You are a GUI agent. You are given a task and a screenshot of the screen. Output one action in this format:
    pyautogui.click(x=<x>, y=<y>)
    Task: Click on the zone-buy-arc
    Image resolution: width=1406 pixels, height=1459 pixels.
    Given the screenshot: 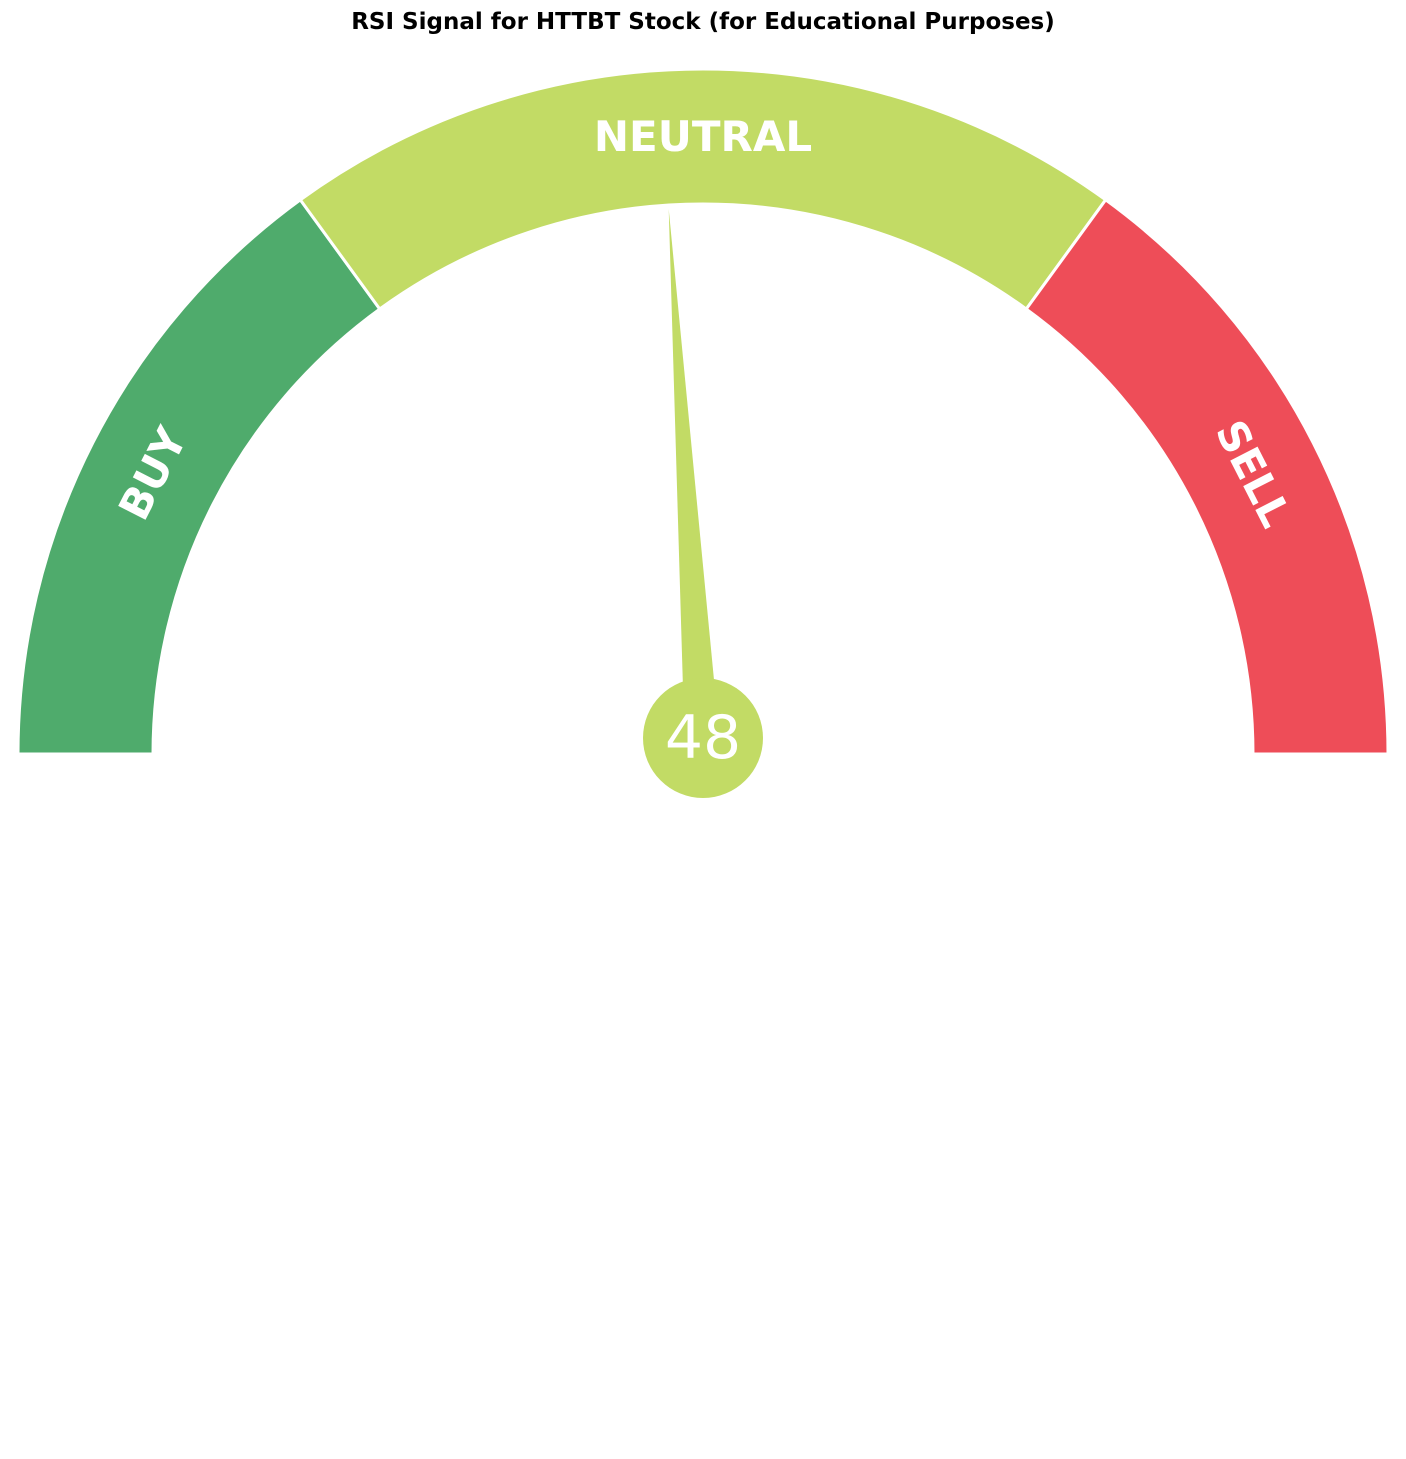 What is the action you would take?
    pyautogui.click(x=199, y=476)
    